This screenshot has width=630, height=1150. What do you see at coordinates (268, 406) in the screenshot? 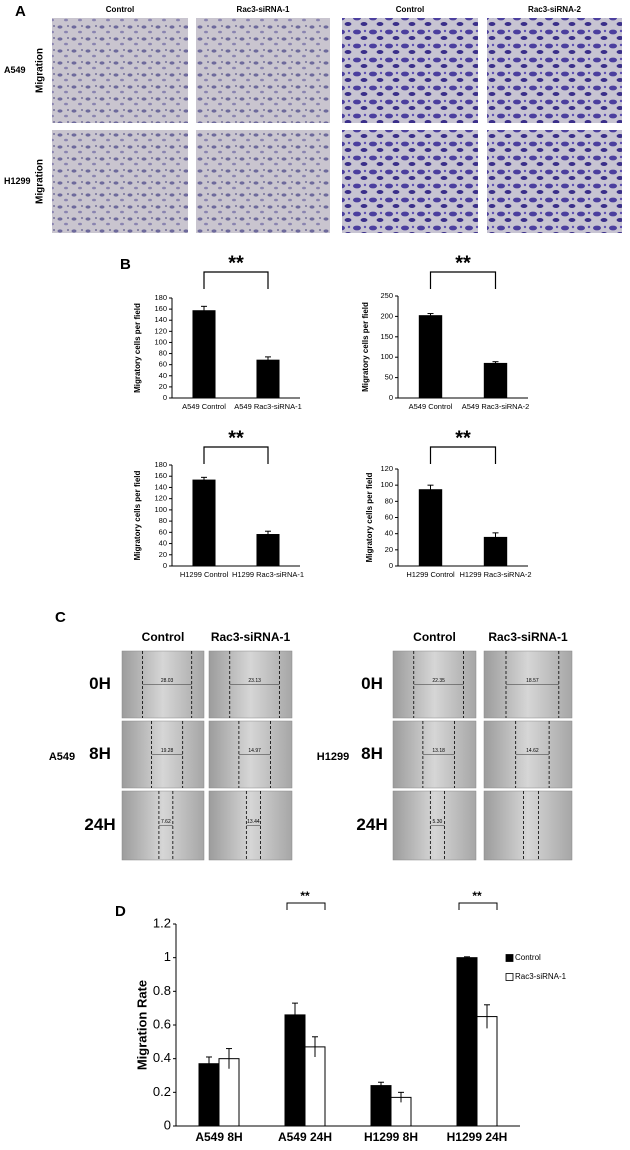
I see `x-tick-label: A549 Rac3-siRNA-1` at bounding box center [268, 406].